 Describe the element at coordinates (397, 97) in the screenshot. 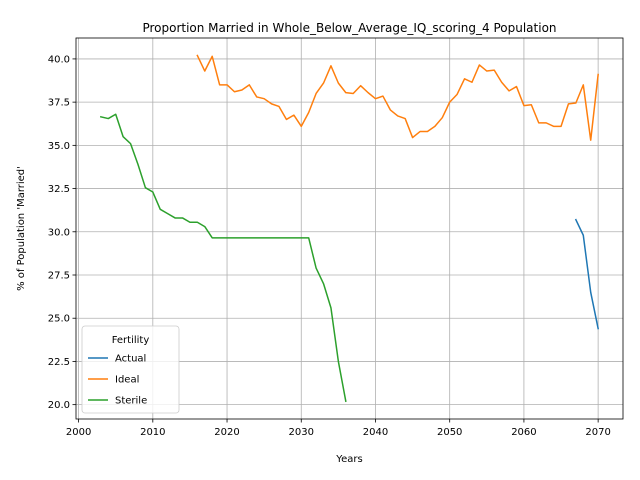

I see `series-line-ideal` at that location.